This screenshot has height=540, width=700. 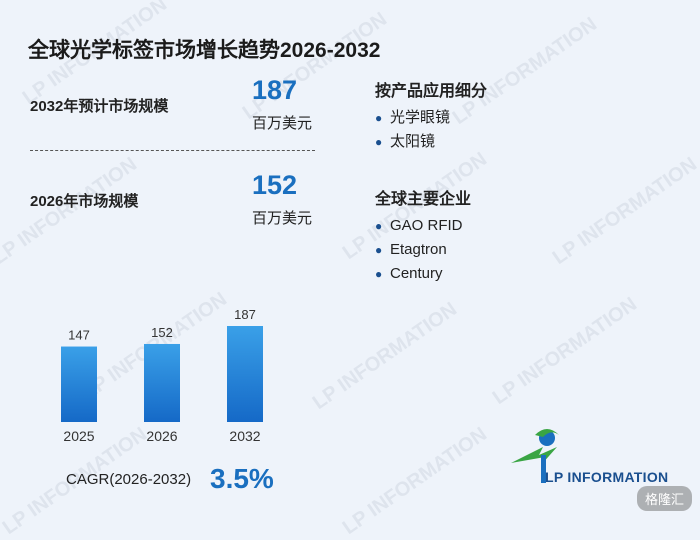 What do you see at coordinates (275, 185) in the screenshot?
I see `current-value: 152` at bounding box center [275, 185].